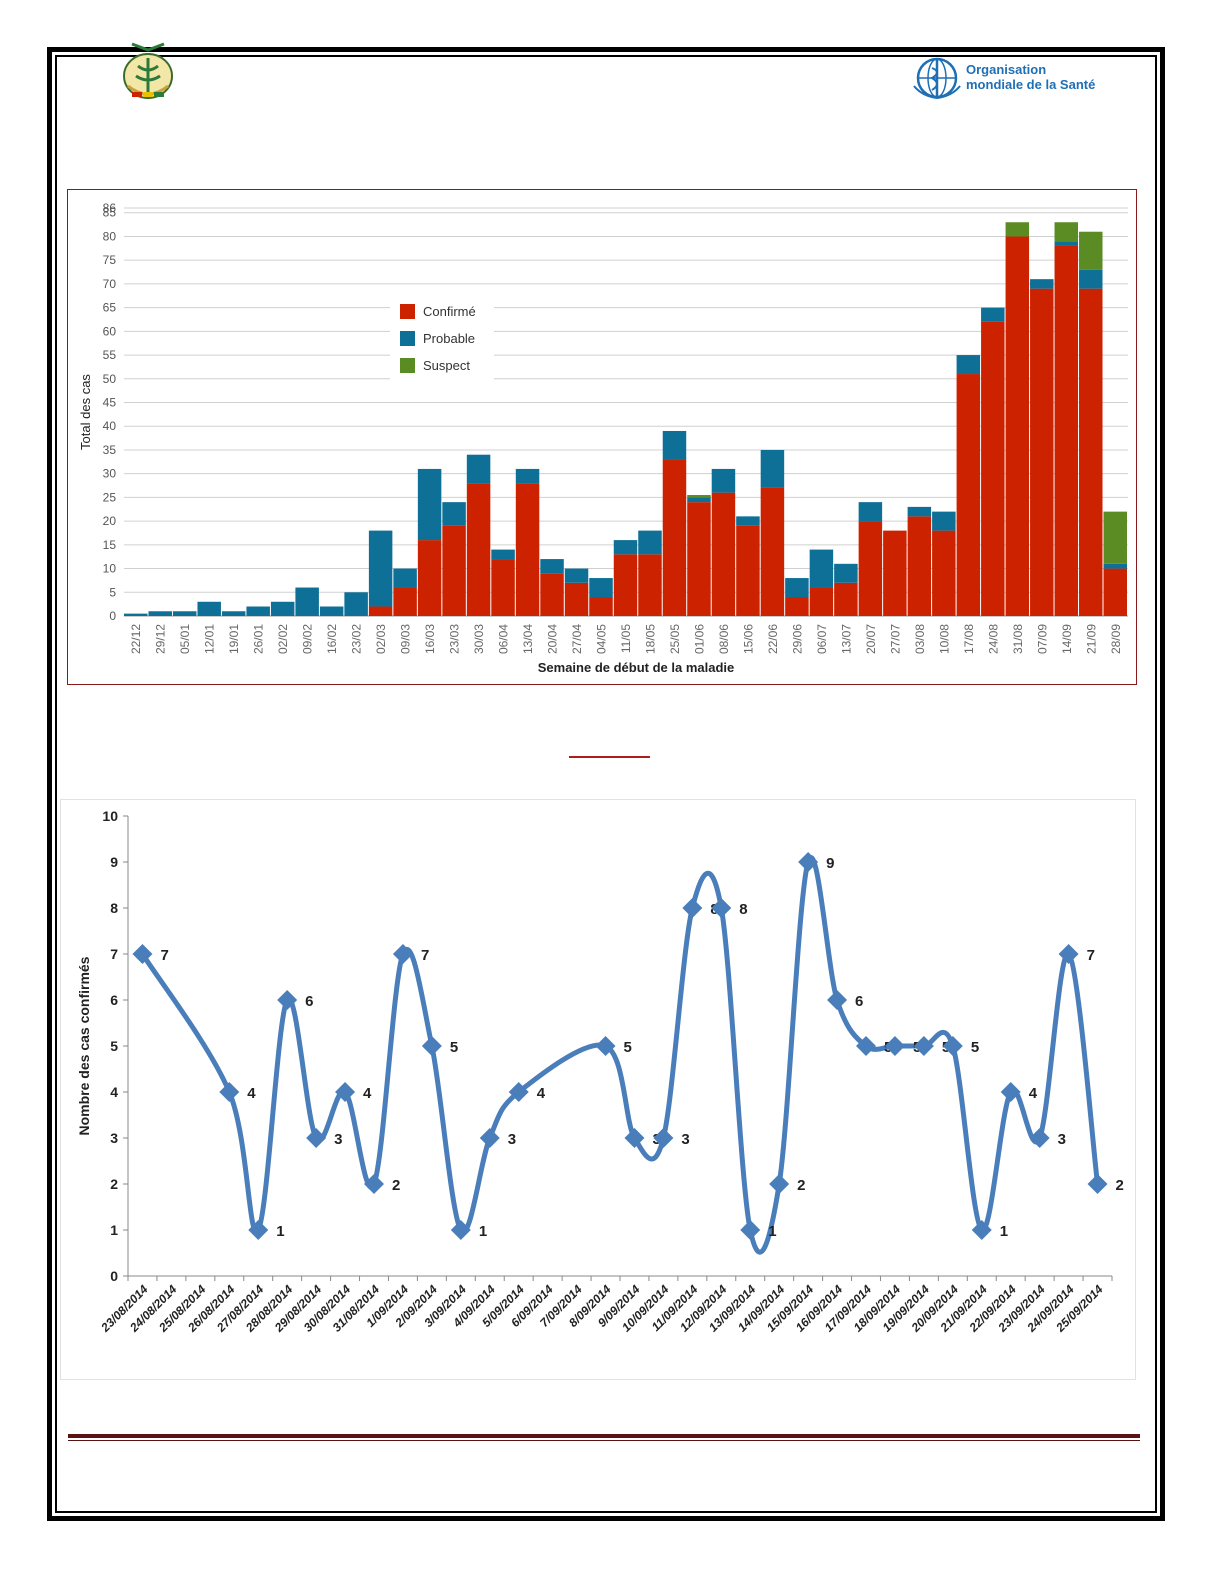 This screenshot has width=1224, height=1584. Describe the element at coordinates (772, 1231) in the screenshot. I see `data-label: 1` at that location.